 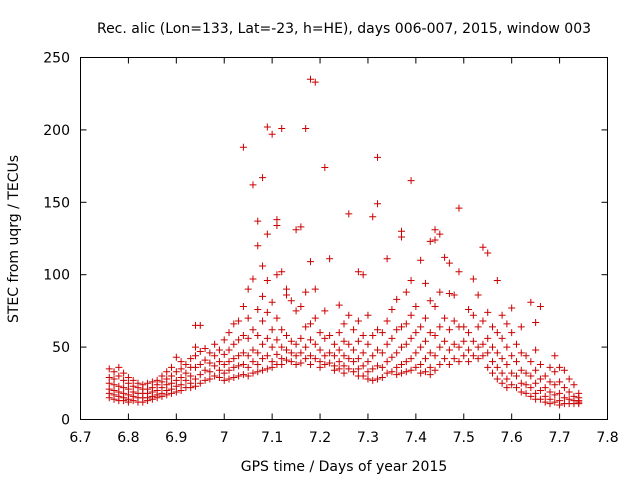 I want to click on x-tick-label: 7.4, so click(x=416, y=438).